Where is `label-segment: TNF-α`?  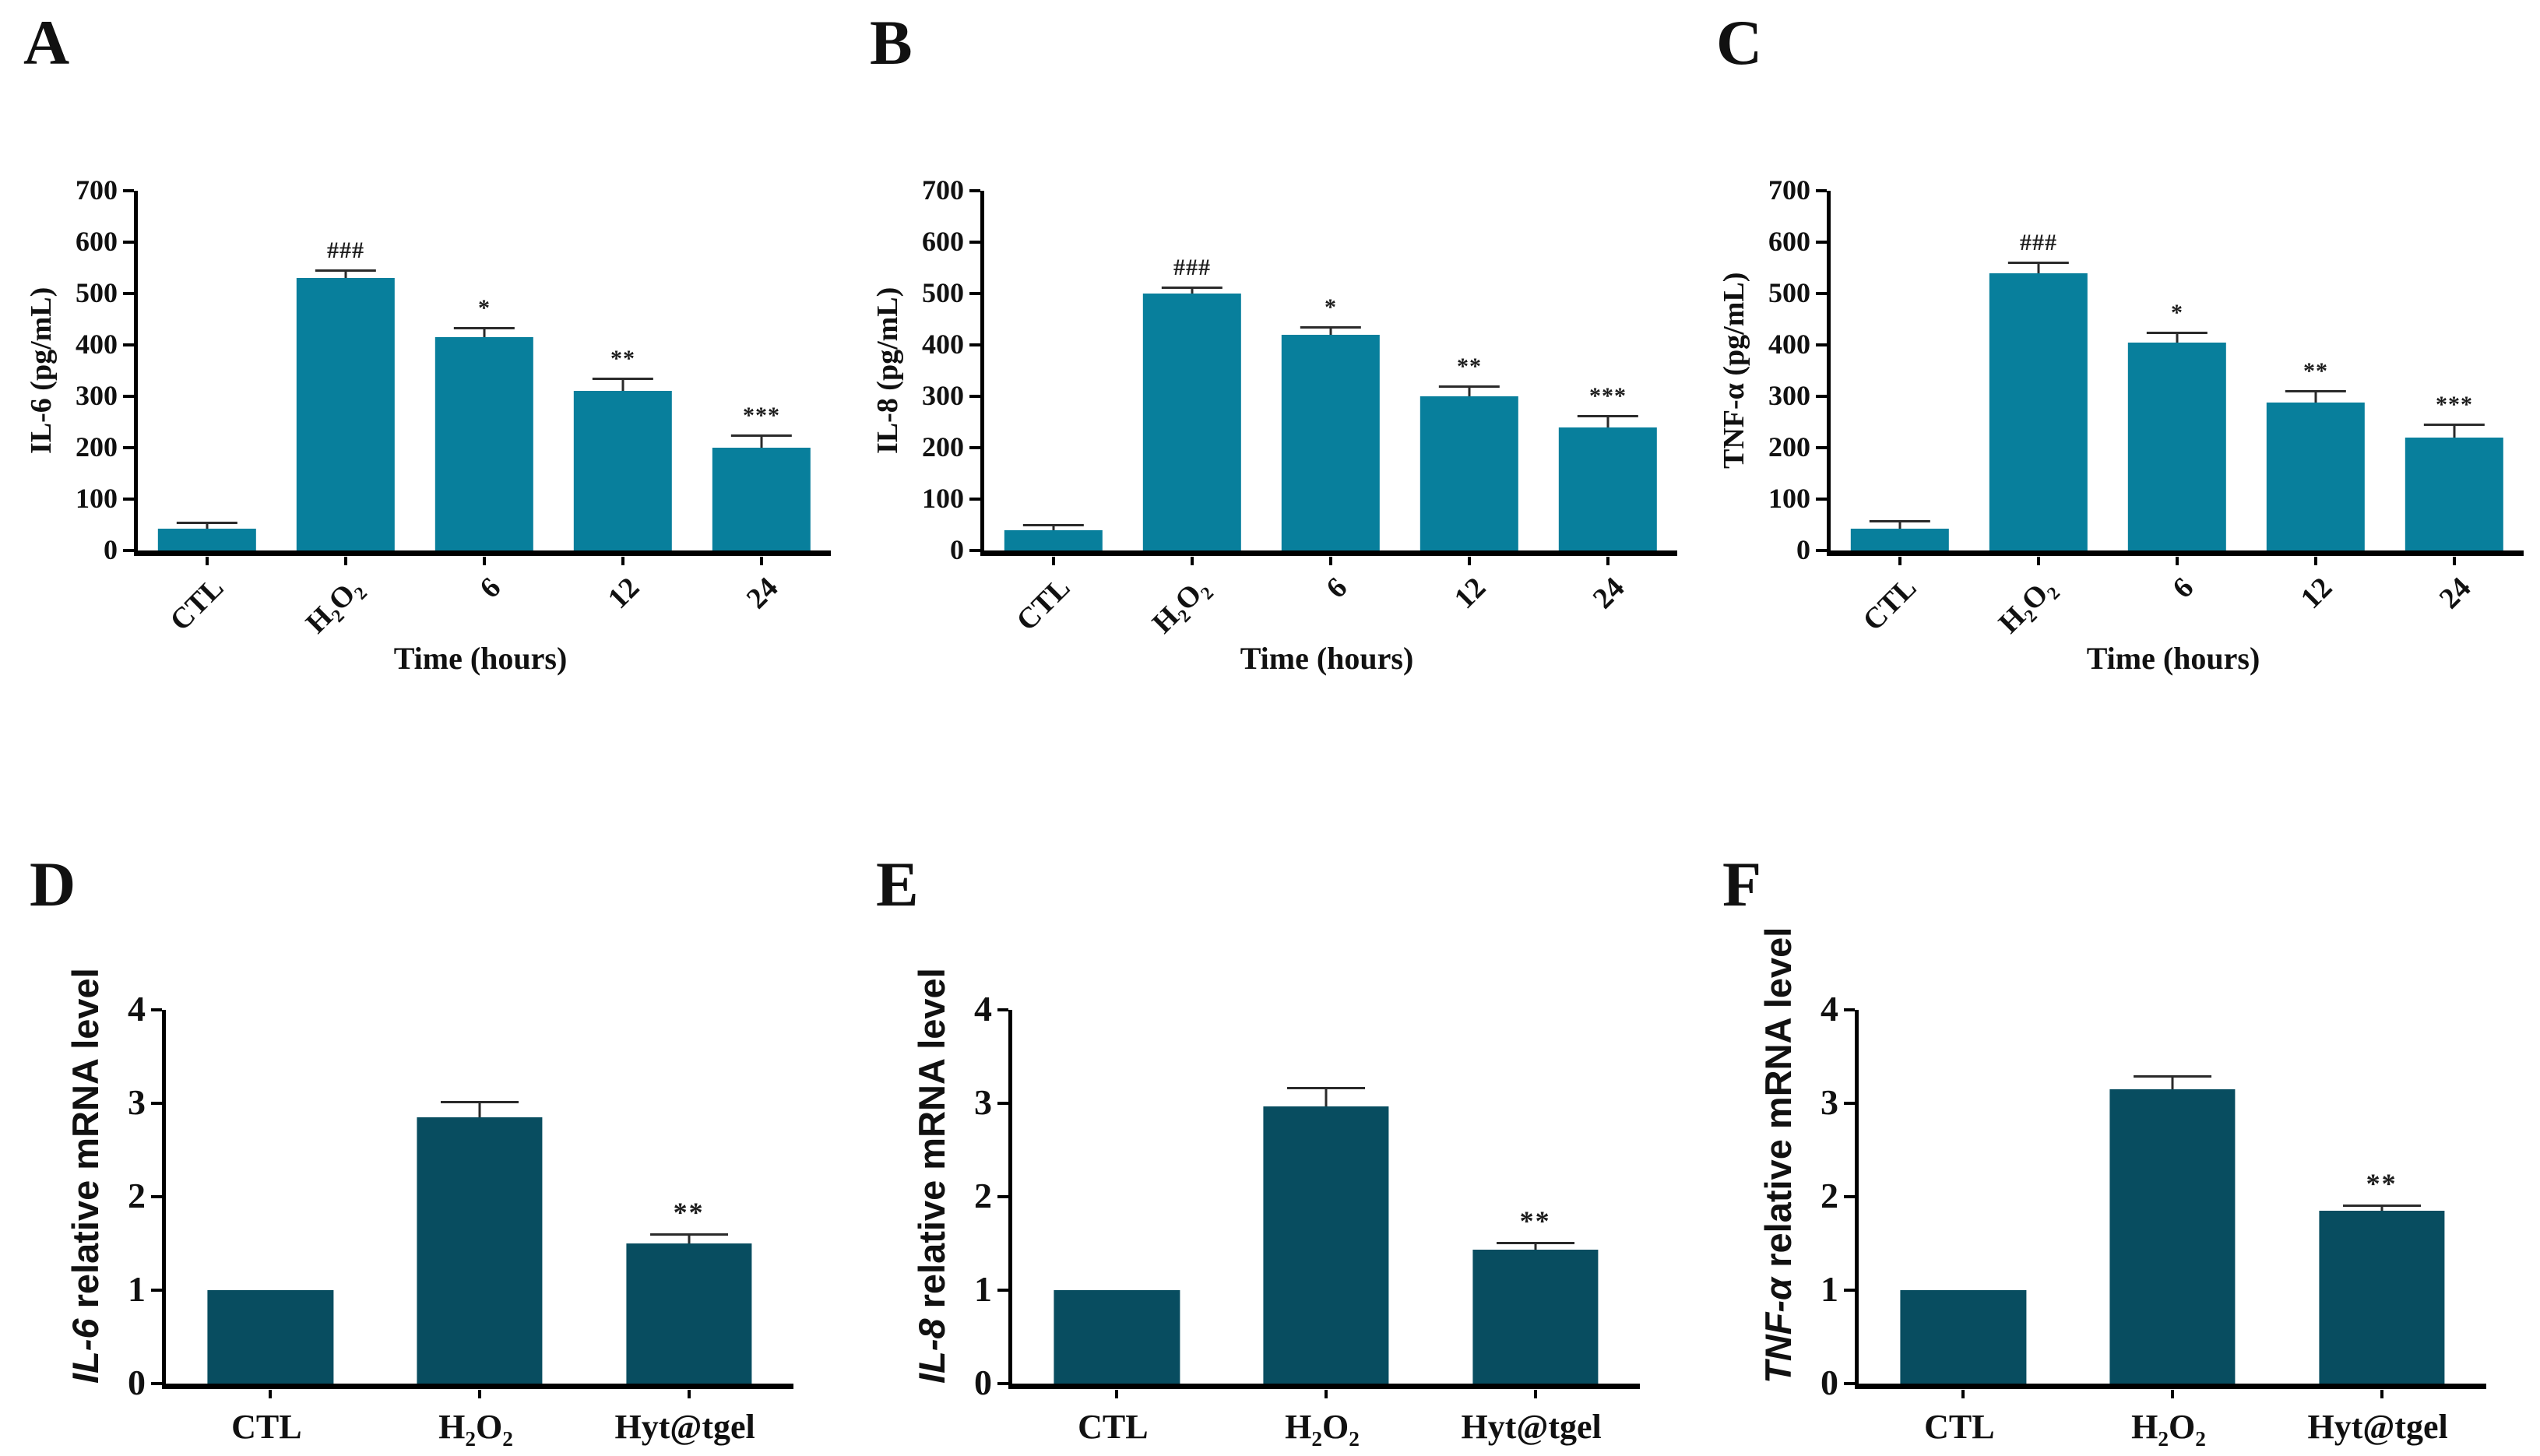
label-segment: TNF-α is located at coordinates (1778, 1330).